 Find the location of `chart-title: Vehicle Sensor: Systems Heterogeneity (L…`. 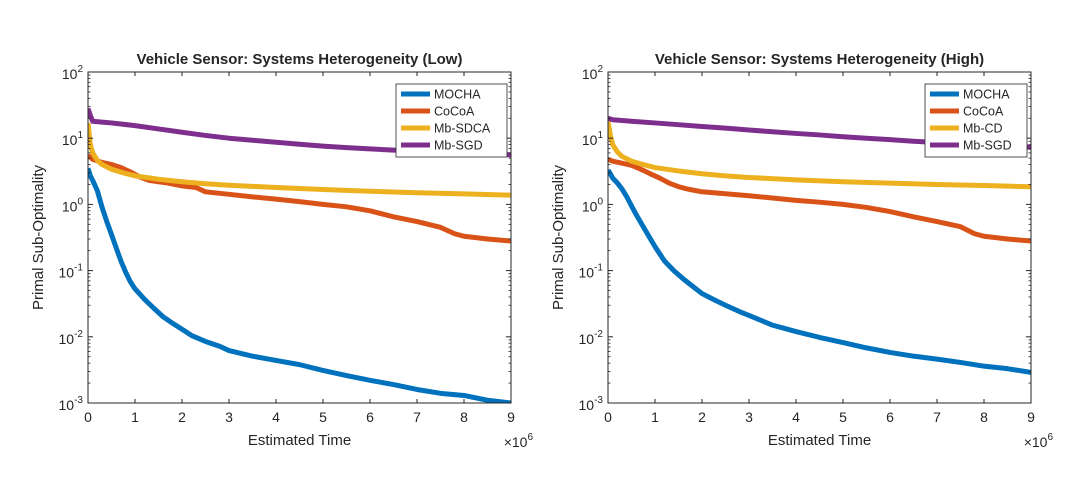

chart-title: Vehicle Sensor: Systems Heterogeneity (L… is located at coordinates (300, 59).